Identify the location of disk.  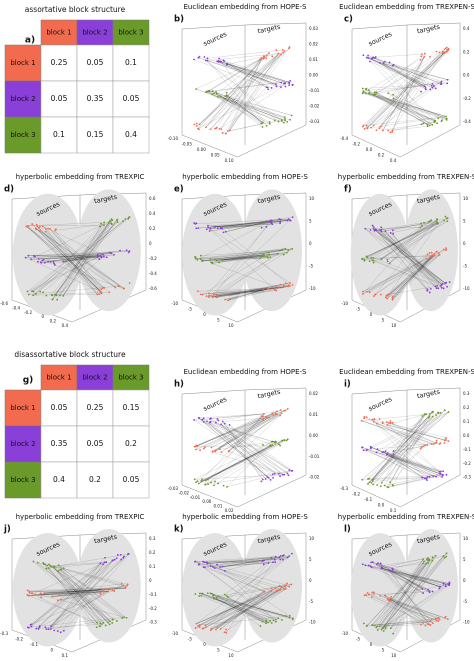
(108, 250).